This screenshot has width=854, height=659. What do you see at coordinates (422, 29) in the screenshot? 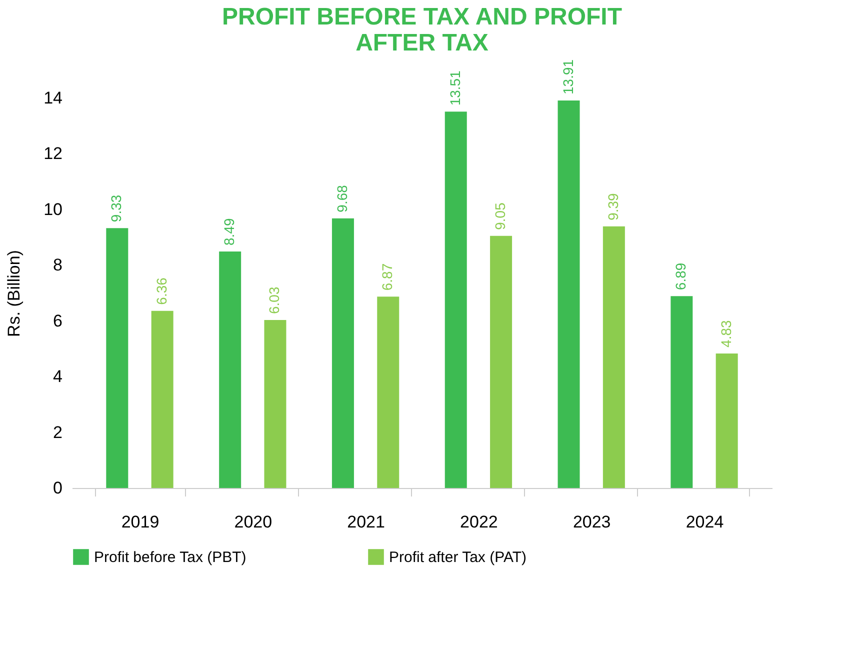
I see `chart-title: PROFIT BEFORE TAX AND PROFIT AFTER TAX` at bounding box center [422, 29].